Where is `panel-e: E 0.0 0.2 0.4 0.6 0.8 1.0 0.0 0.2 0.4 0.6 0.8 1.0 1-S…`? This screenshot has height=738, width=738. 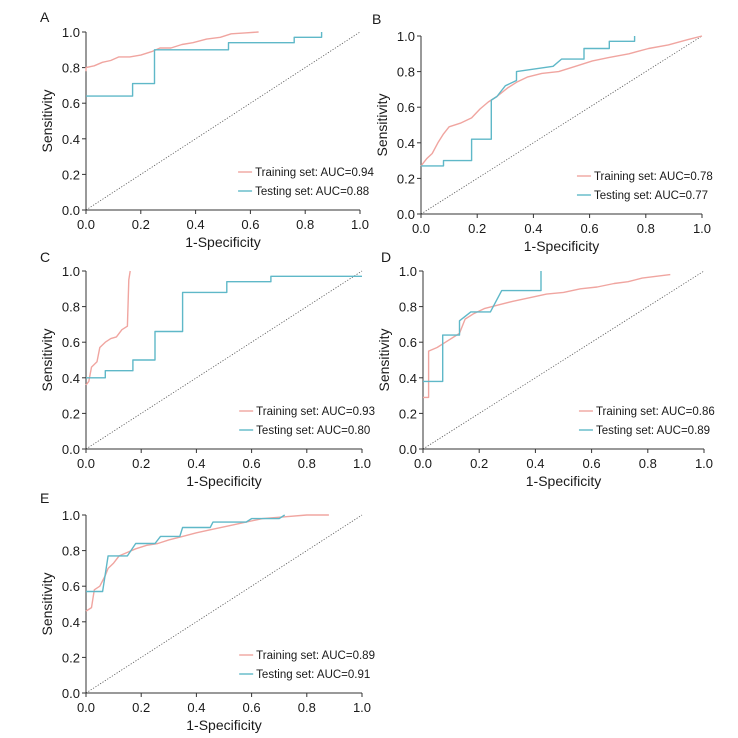
panel-e: E 0.0 0.2 0.4 0.6 0.8 1.0 0.0 0.2 0.4 0.6 0.8 1.0 1-S… is located at coordinates (207, 611).